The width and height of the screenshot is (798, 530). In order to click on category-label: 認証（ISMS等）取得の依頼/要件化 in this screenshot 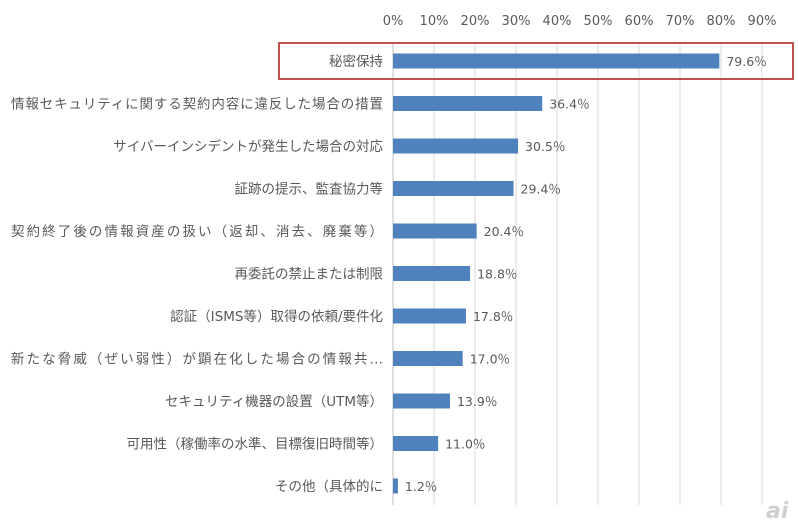, I will do `click(276, 316)`.